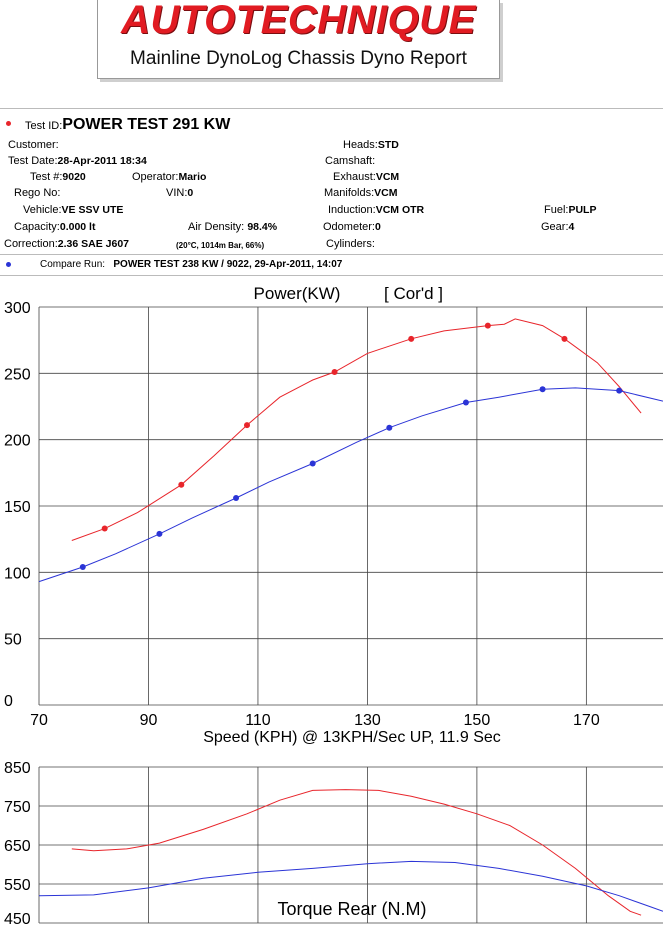 The height and width of the screenshot is (927, 663). I want to click on correction-value: 2.36 SAE J607, so click(93, 244).